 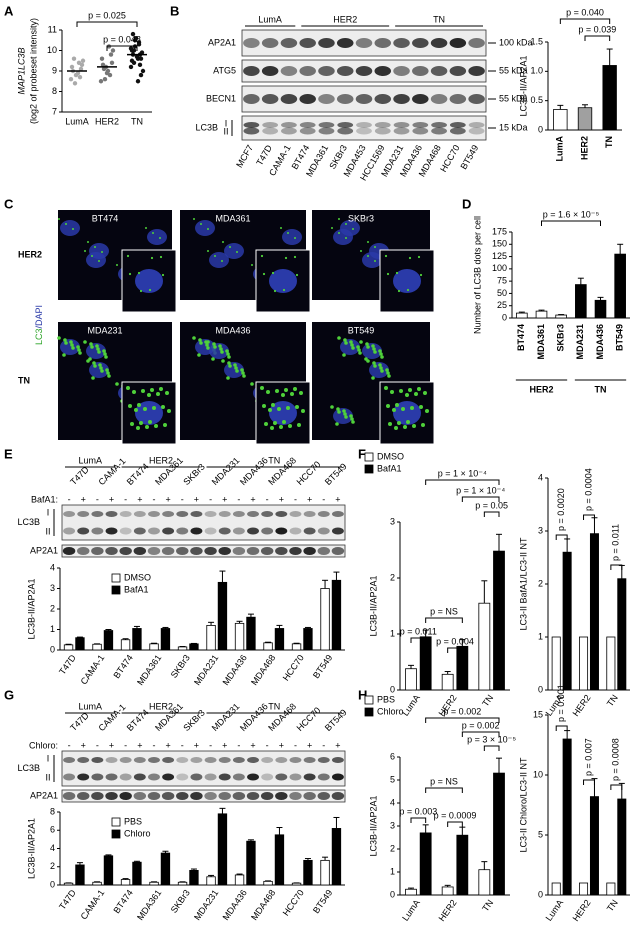 What do you see at coordinates (24, 380) in the screenshot?
I see `row-label: TN` at bounding box center [24, 380].